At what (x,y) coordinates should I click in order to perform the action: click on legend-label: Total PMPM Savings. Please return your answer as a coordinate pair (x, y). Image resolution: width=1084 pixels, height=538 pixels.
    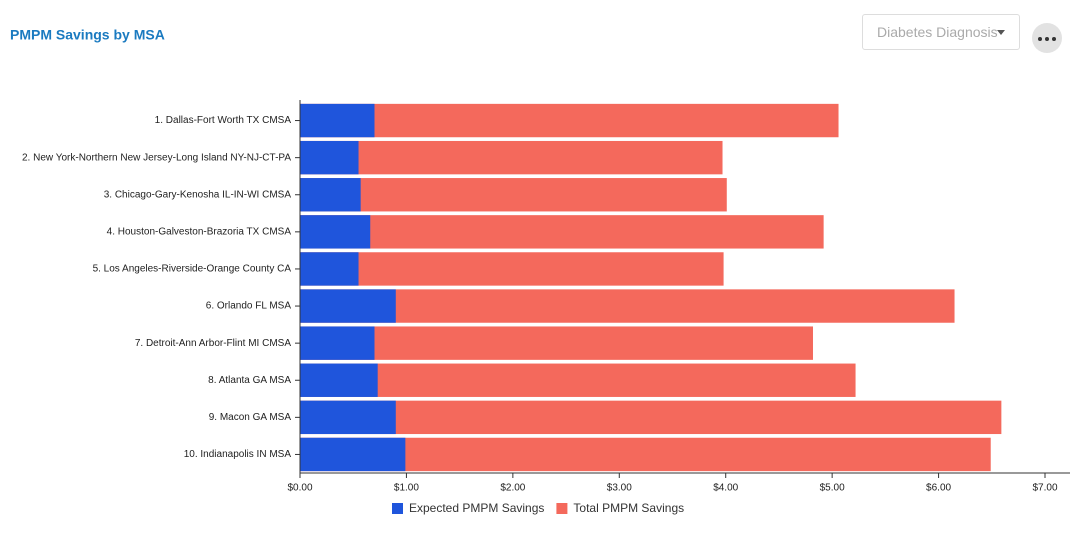
    Looking at the image, I should click on (628, 508).